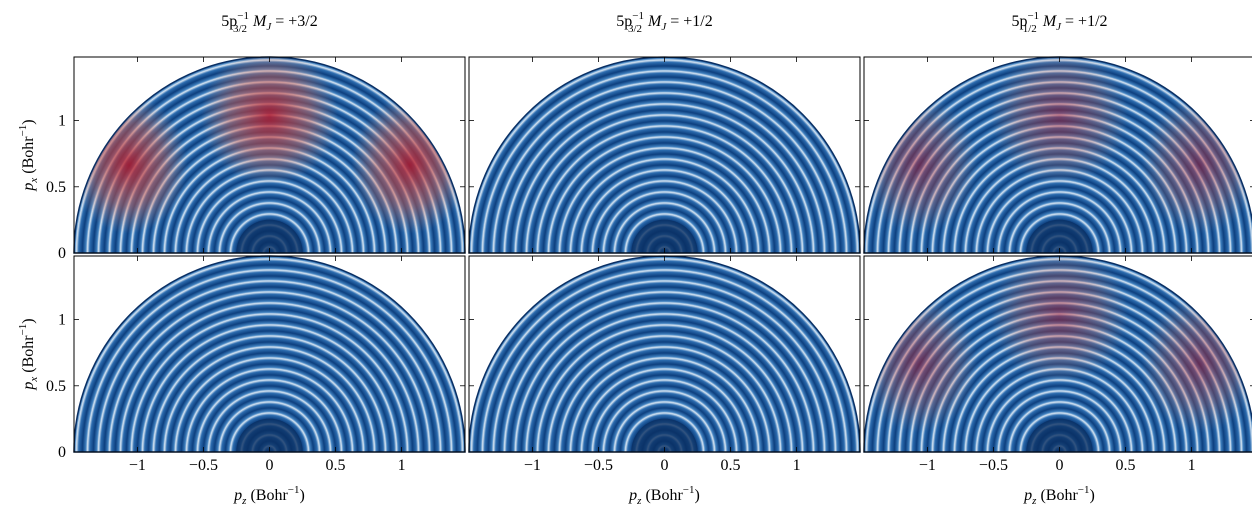 Image resolution: width=1252 pixels, height=508 pixels. What do you see at coordinates (1059, 22) in the screenshot?
I see `panel-title: 5p−1 1/2 MJ = +1/2` at bounding box center [1059, 22].